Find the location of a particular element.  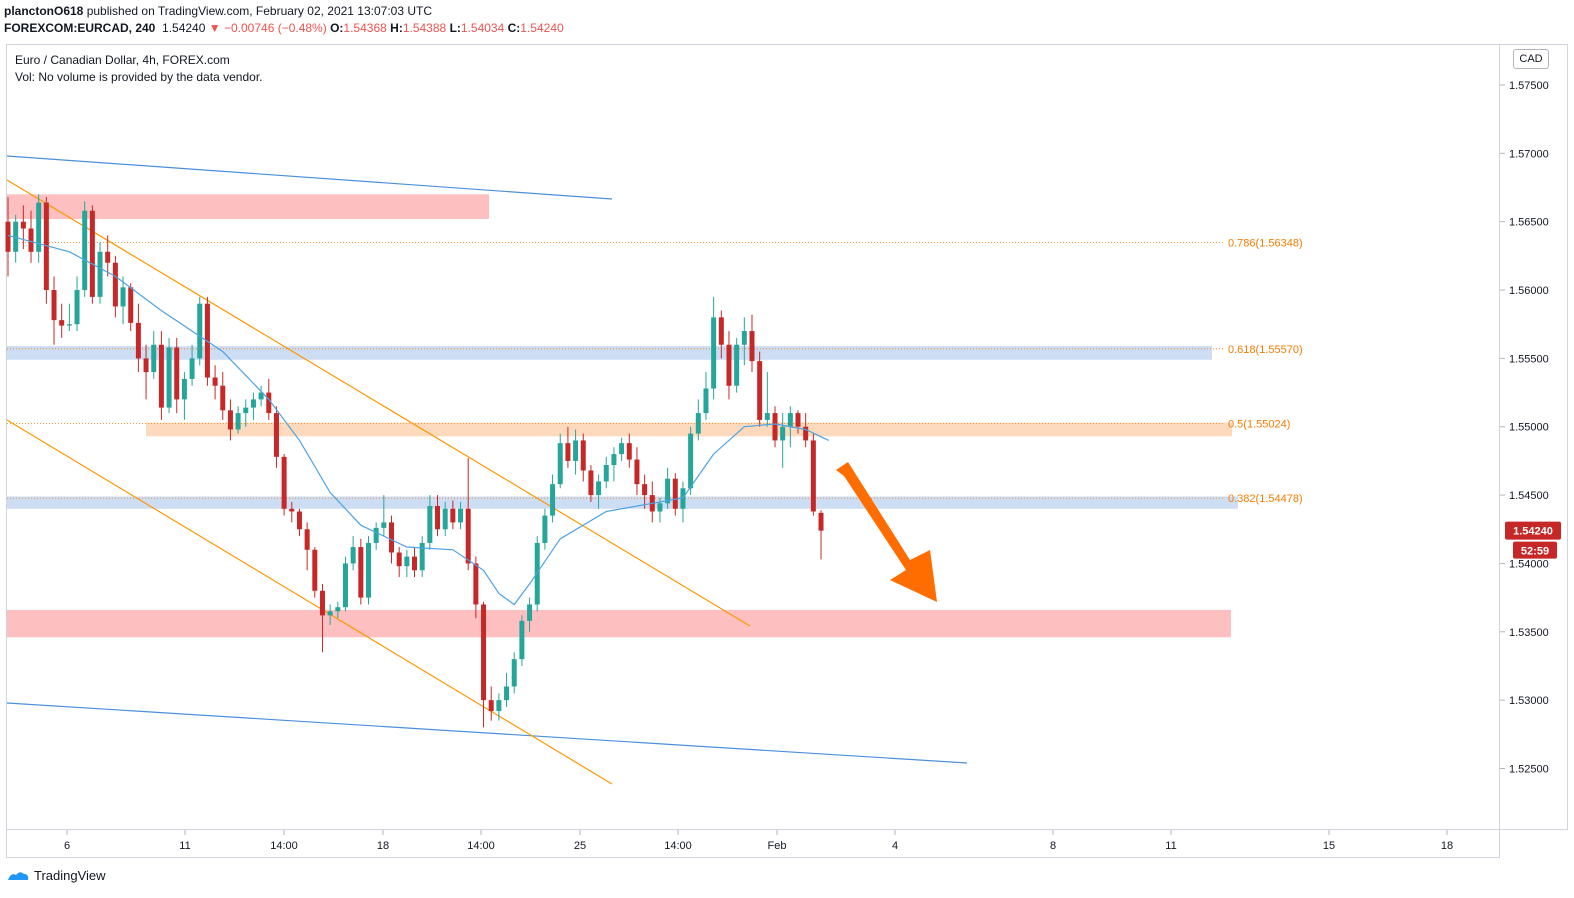

open-label: O: is located at coordinates (337, 28).